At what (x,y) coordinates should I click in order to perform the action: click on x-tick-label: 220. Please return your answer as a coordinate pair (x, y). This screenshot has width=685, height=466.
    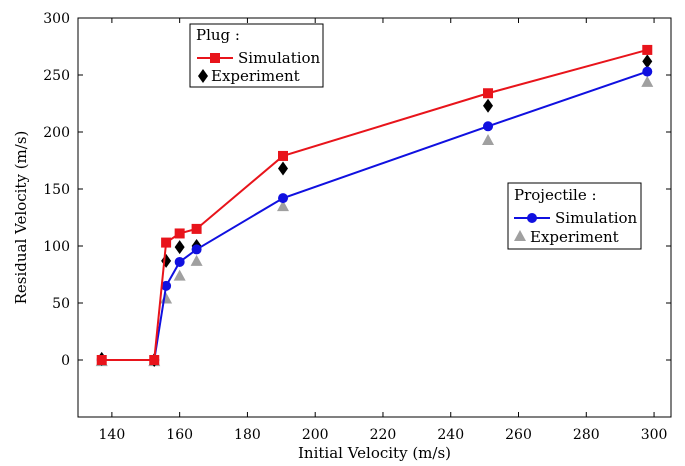
    Looking at the image, I should click on (383, 435).